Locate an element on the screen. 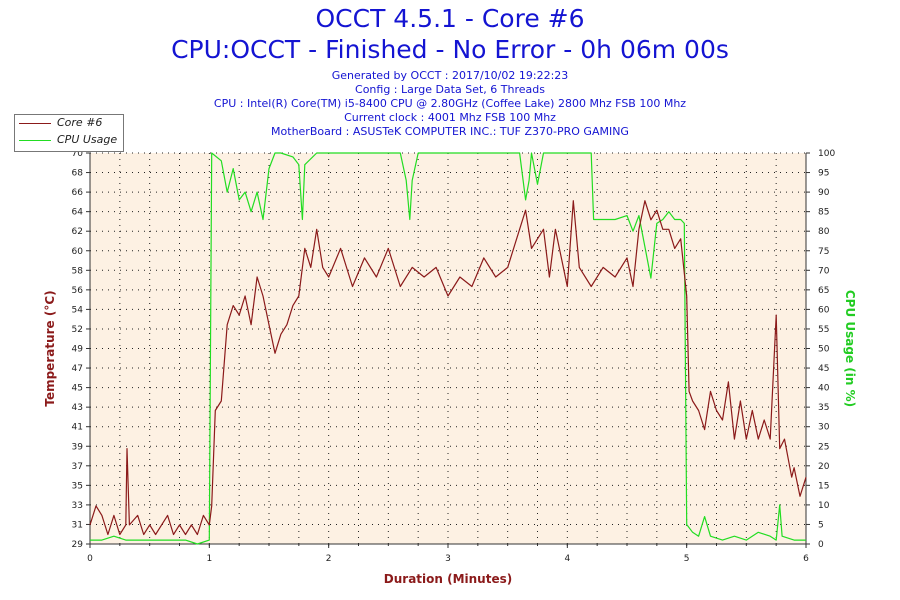 This screenshot has height=600, width=900. y-left-tick-label: 33 is located at coordinates (77, 506).